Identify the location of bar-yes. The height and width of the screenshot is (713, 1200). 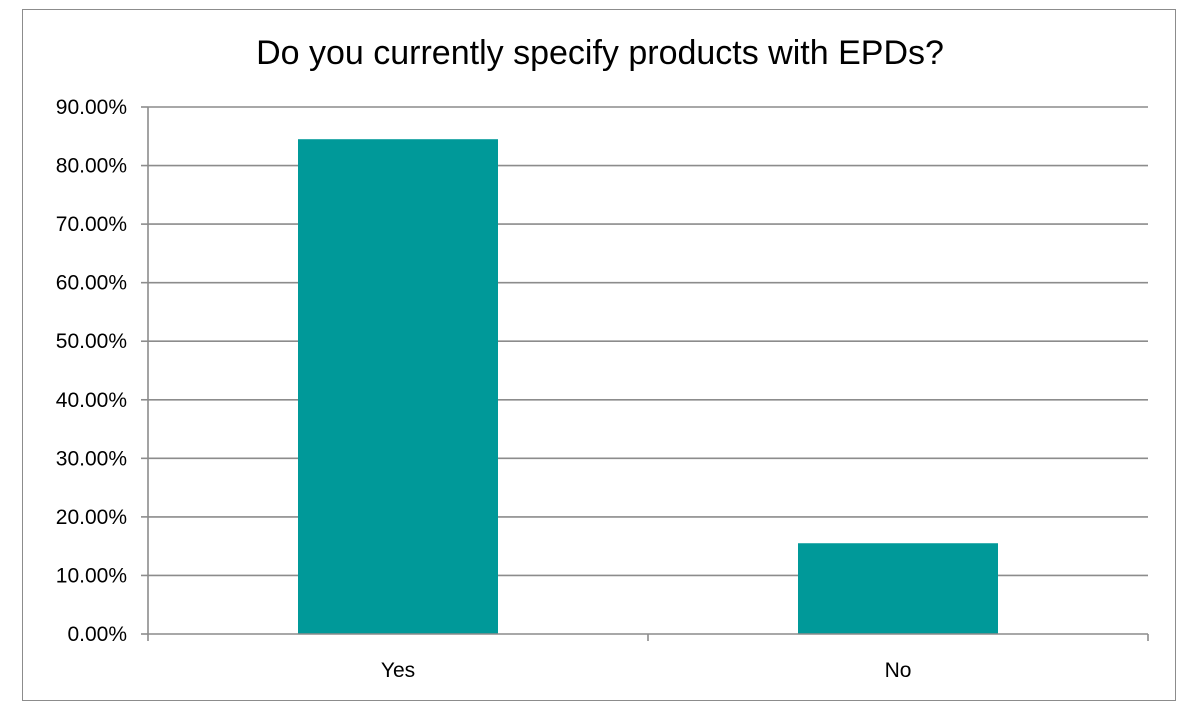
(398, 386).